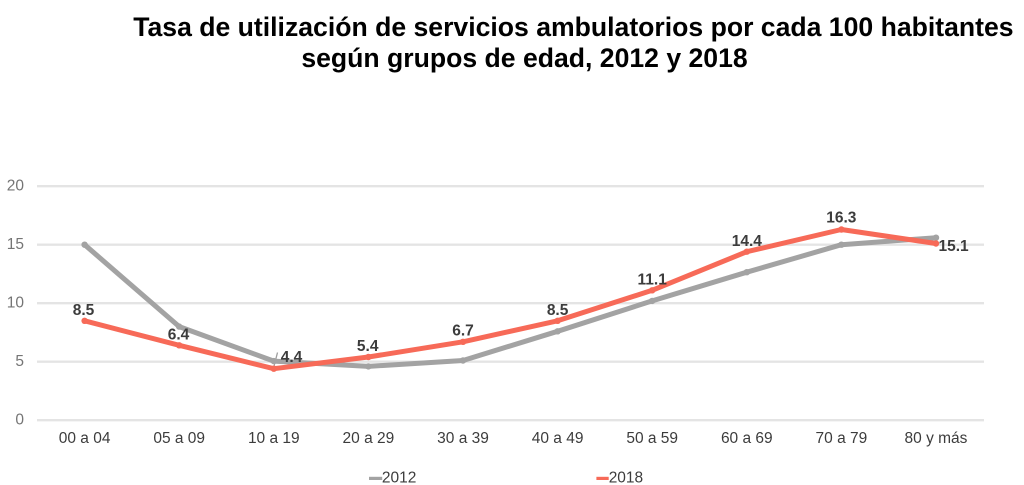  Describe the element at coordinates (16, 303) in the screenshot. I see `svg-text: 10` at that location.